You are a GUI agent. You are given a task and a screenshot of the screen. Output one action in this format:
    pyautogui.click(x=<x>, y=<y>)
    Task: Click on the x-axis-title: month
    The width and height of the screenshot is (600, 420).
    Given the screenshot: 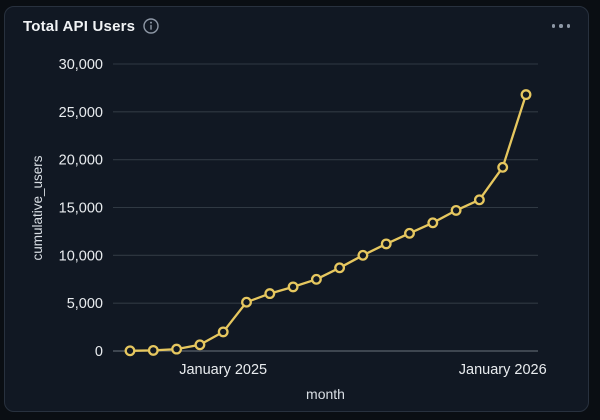 What is the action you would take?
    pyautogui.click(x=325, y=394)
    